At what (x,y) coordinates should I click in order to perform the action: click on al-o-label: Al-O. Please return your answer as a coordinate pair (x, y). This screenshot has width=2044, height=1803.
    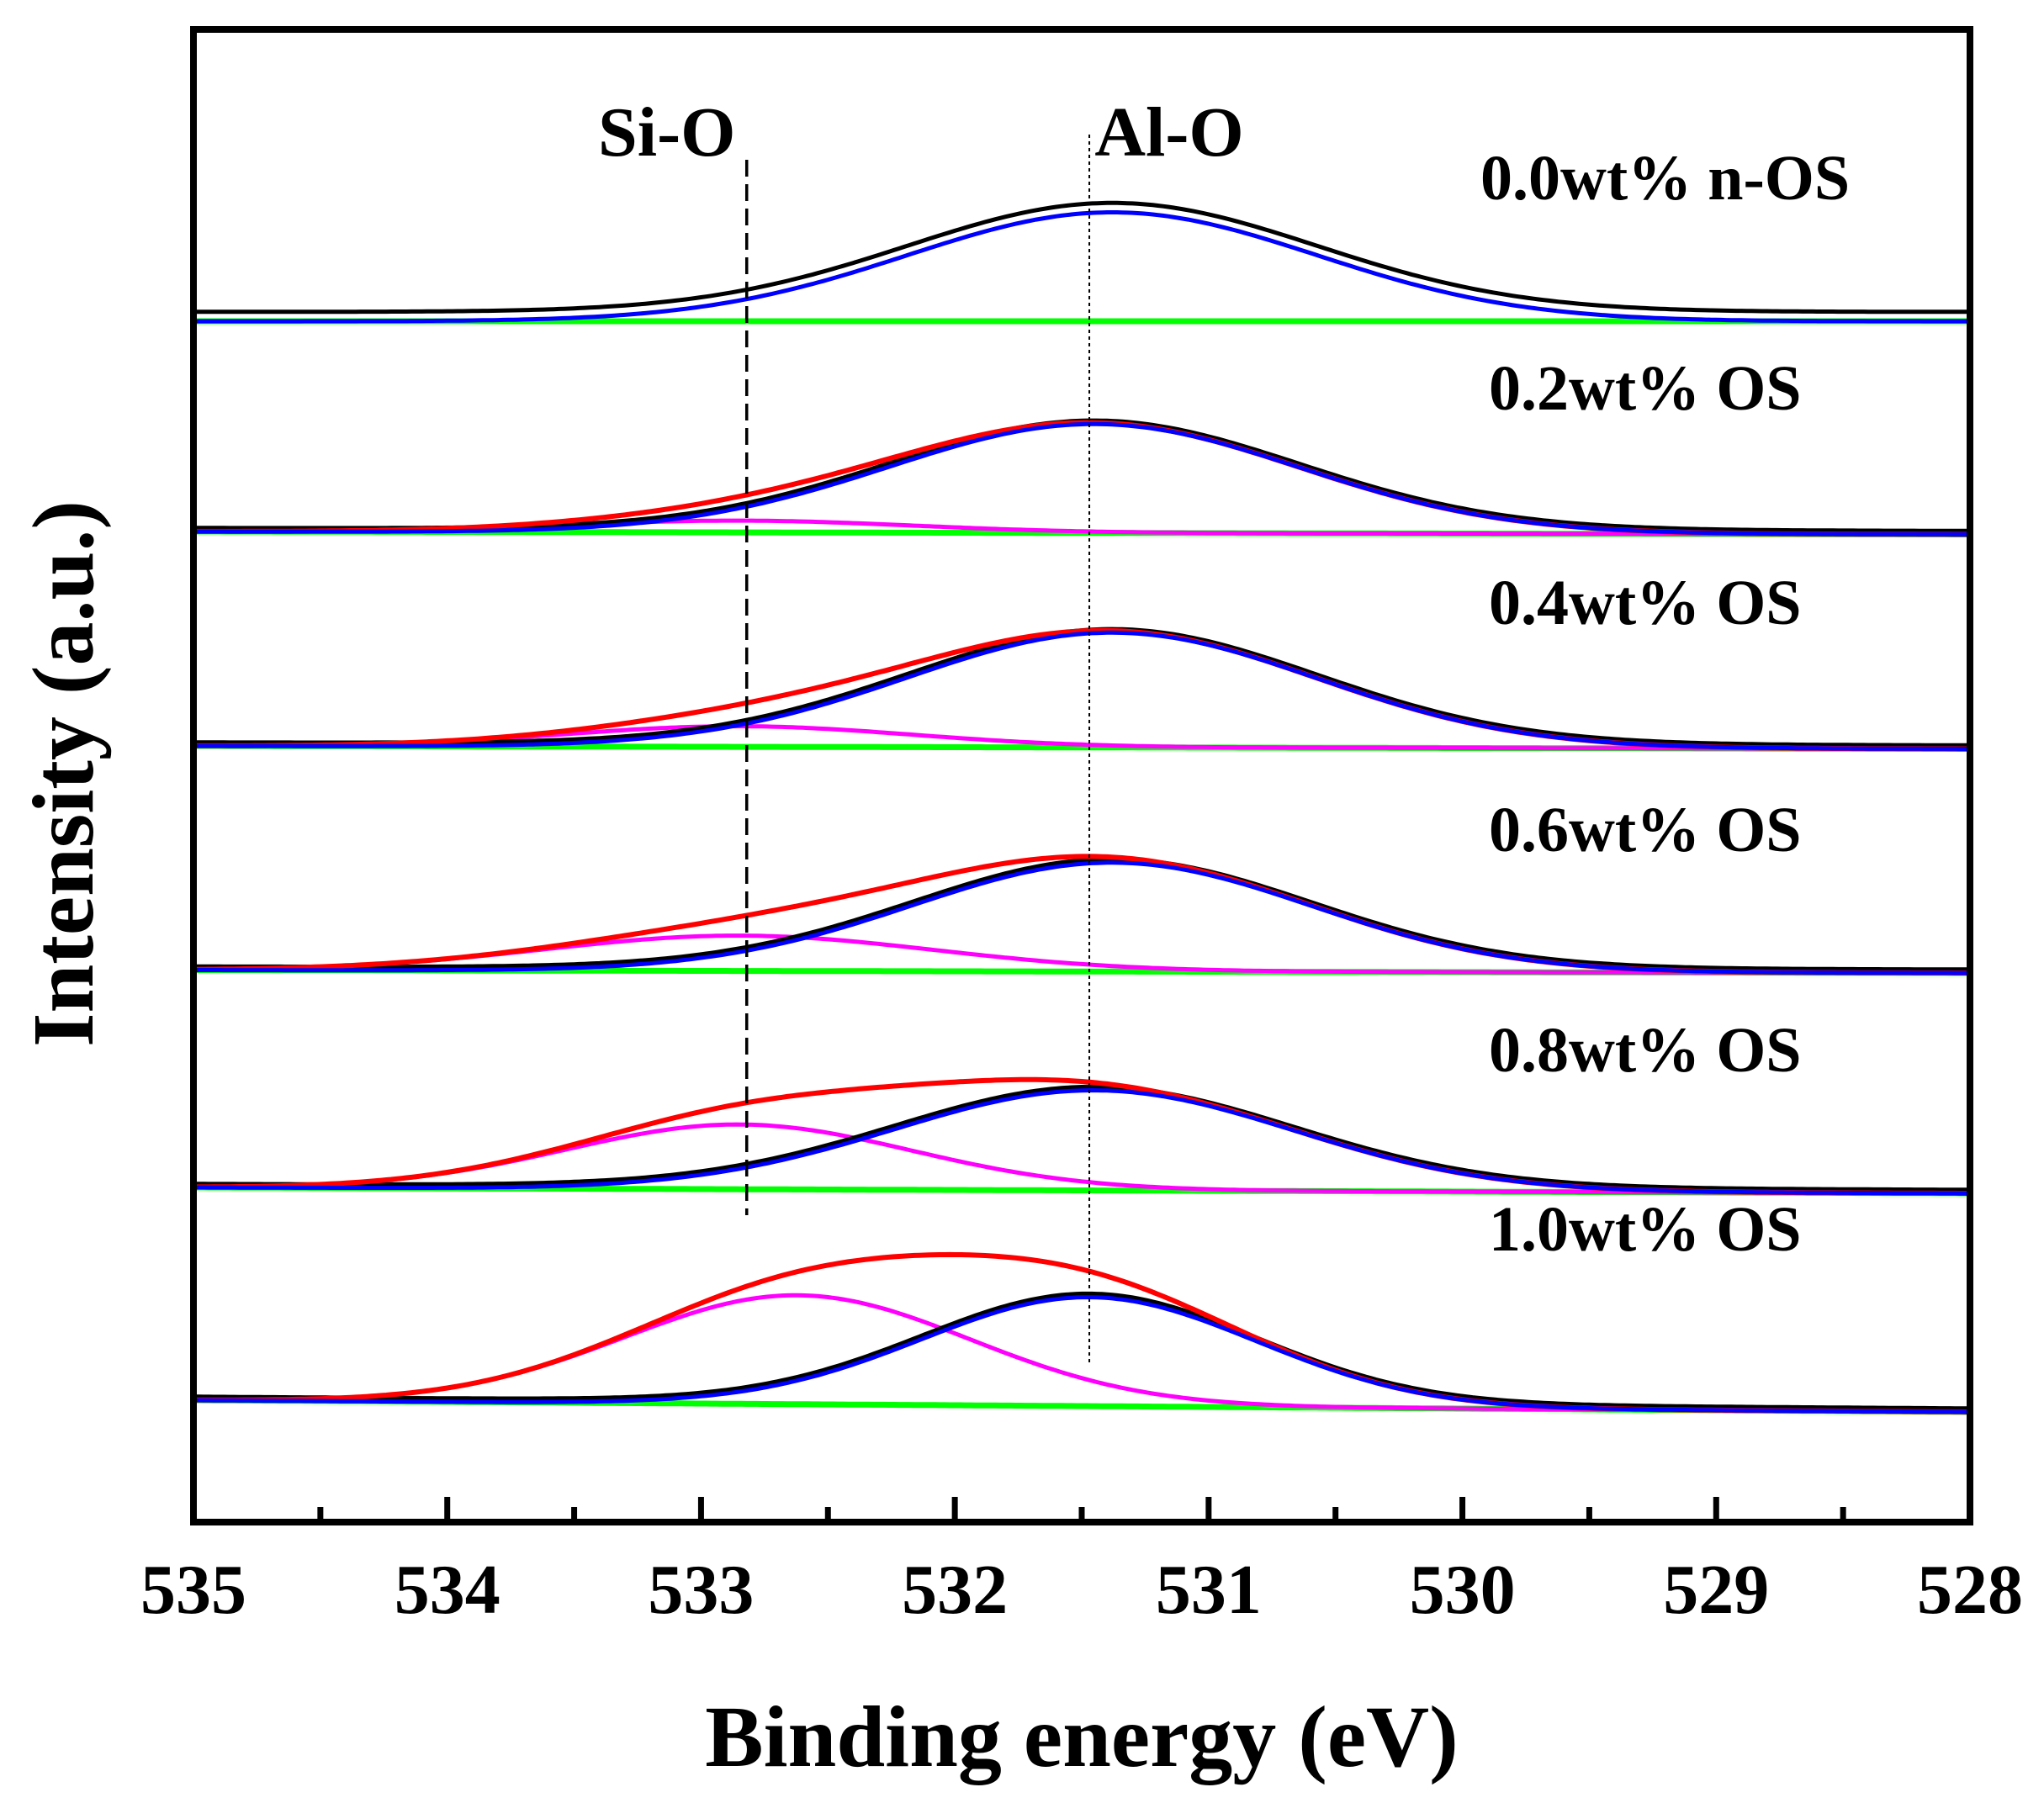
    Looking at the image, I should click on (1168, 132).